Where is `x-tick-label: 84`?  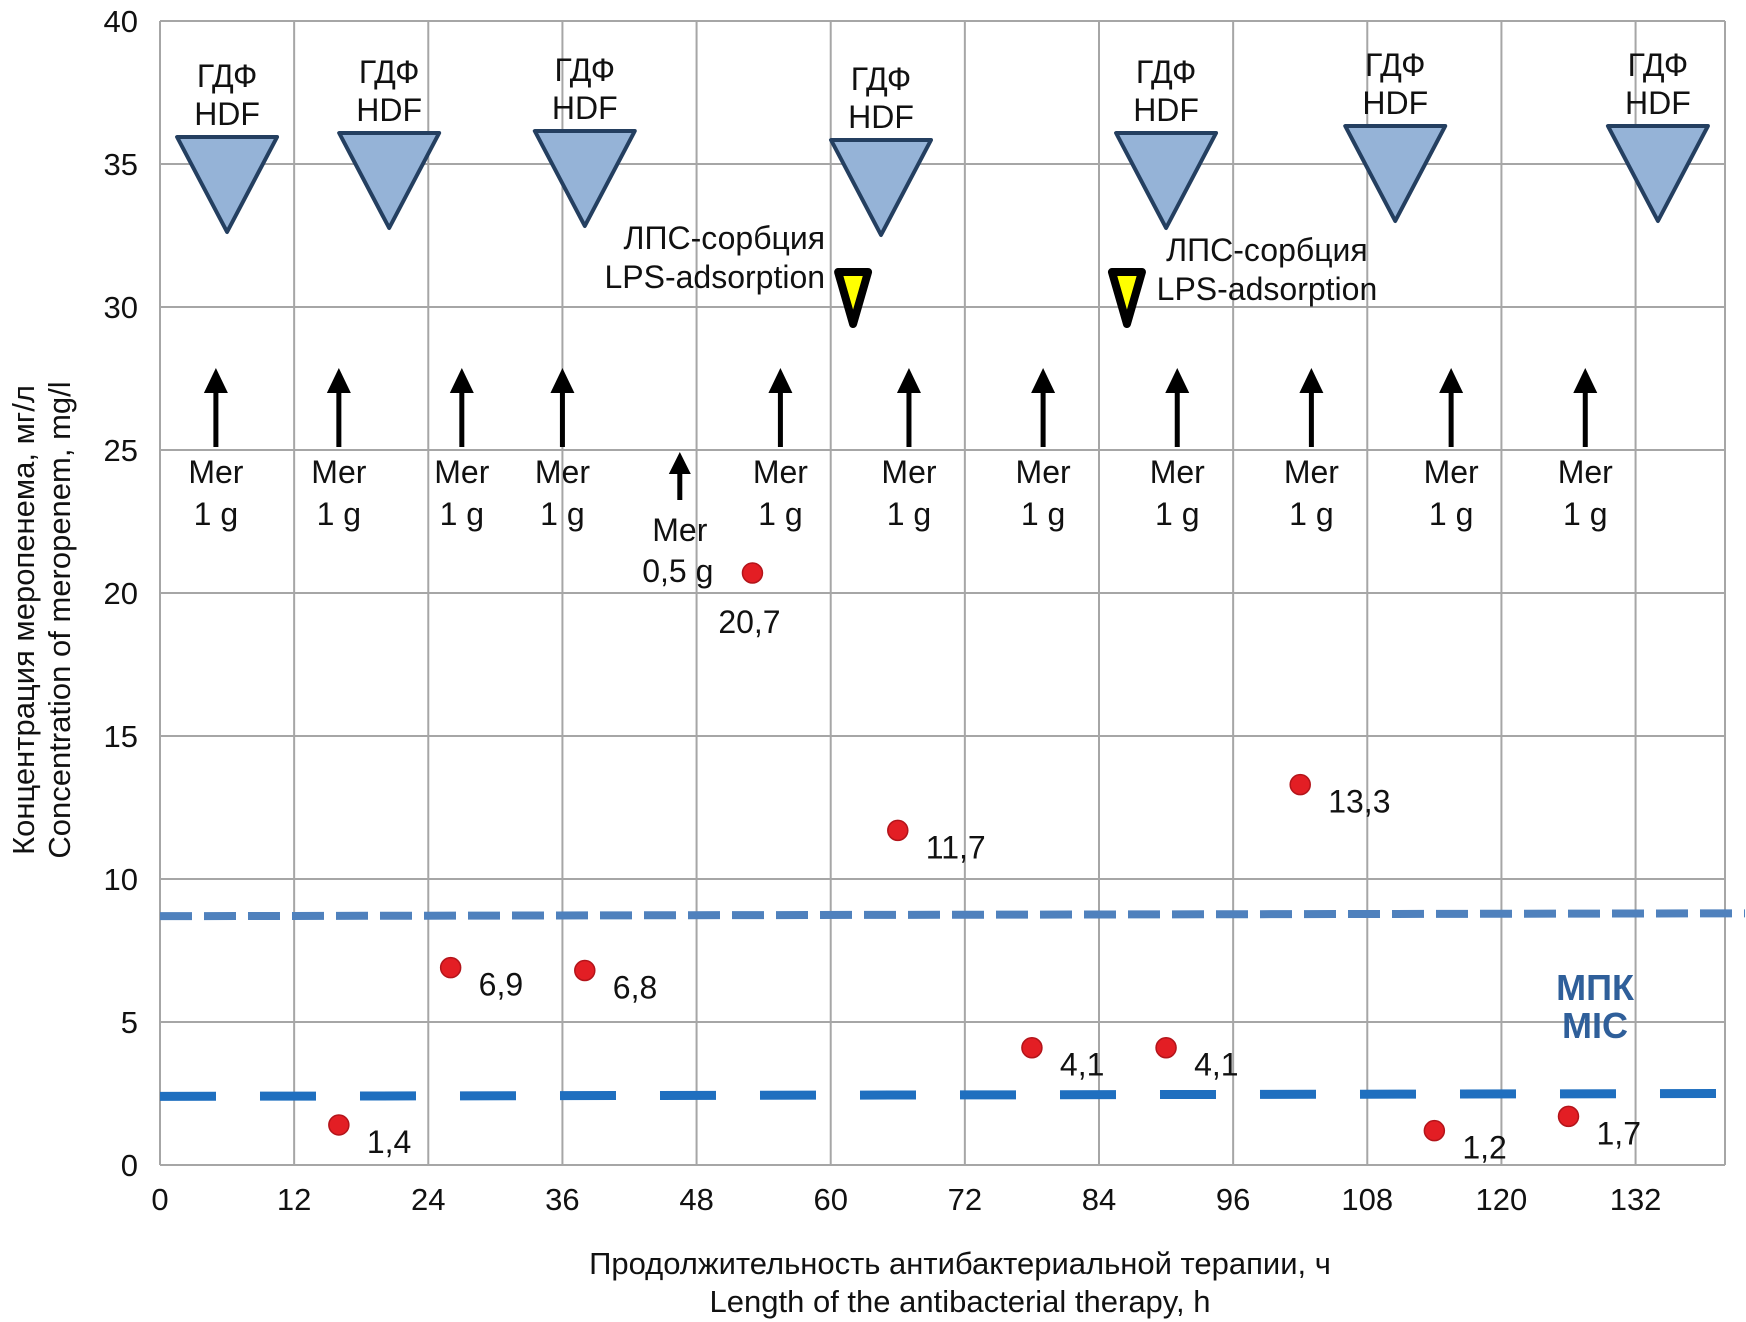 x-tick-label: 84 is located at coordinates (1099, 1199).